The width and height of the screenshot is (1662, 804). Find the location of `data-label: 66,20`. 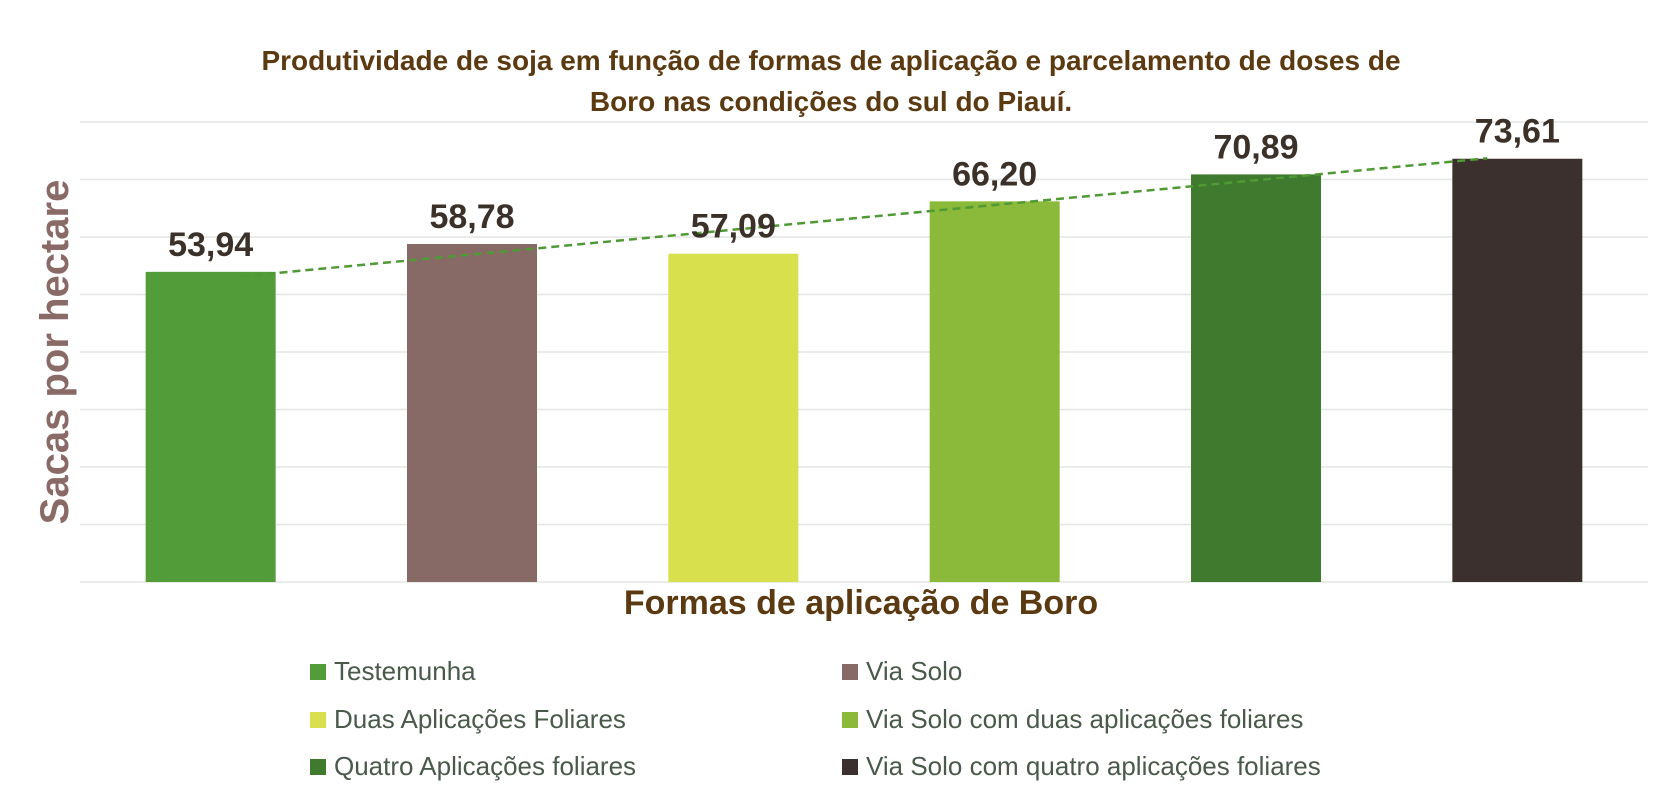

data-label: 66,20 is located at coordinates (994, 174).